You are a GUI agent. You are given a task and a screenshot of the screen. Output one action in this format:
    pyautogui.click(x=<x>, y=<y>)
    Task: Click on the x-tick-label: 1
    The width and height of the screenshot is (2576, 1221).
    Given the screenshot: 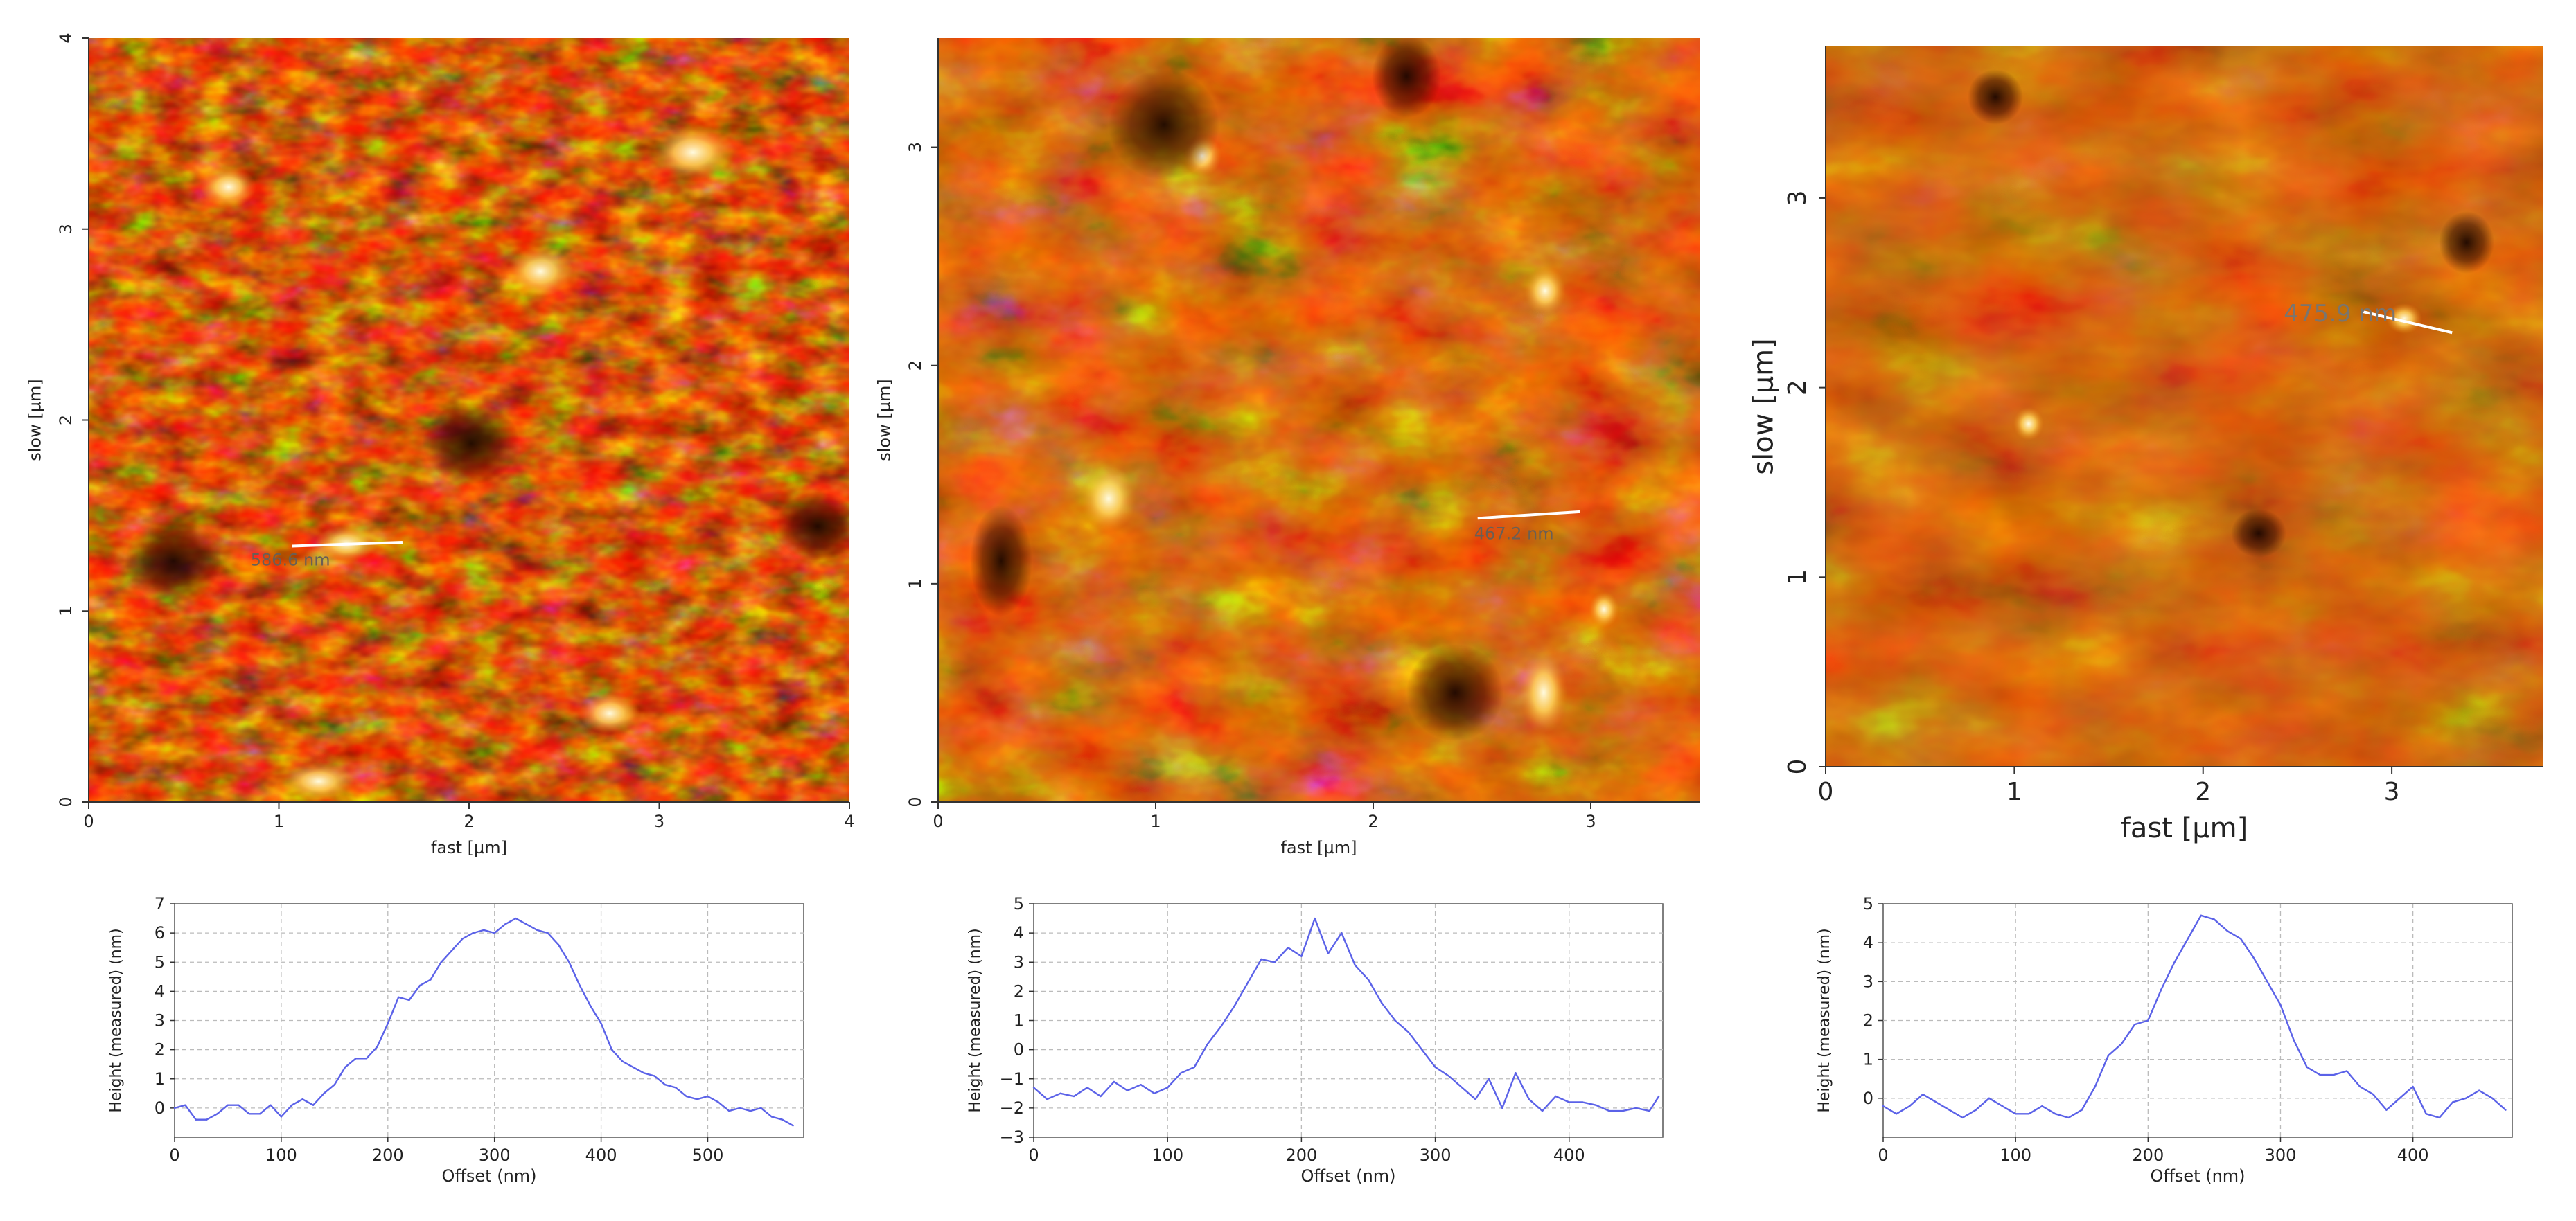 What is the action you would take?
    pyautogui.click(x=279, y=821)
    